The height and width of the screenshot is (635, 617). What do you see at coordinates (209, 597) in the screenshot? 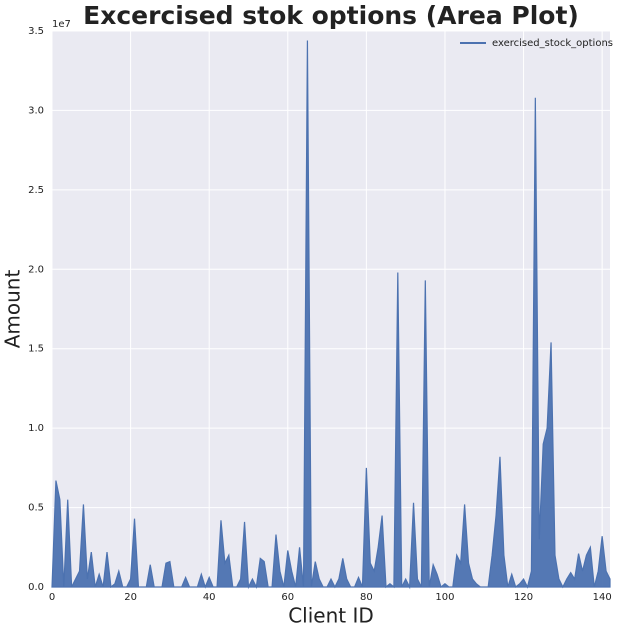
I see `x-tick-label: 40` at bounding box center [209, 597].